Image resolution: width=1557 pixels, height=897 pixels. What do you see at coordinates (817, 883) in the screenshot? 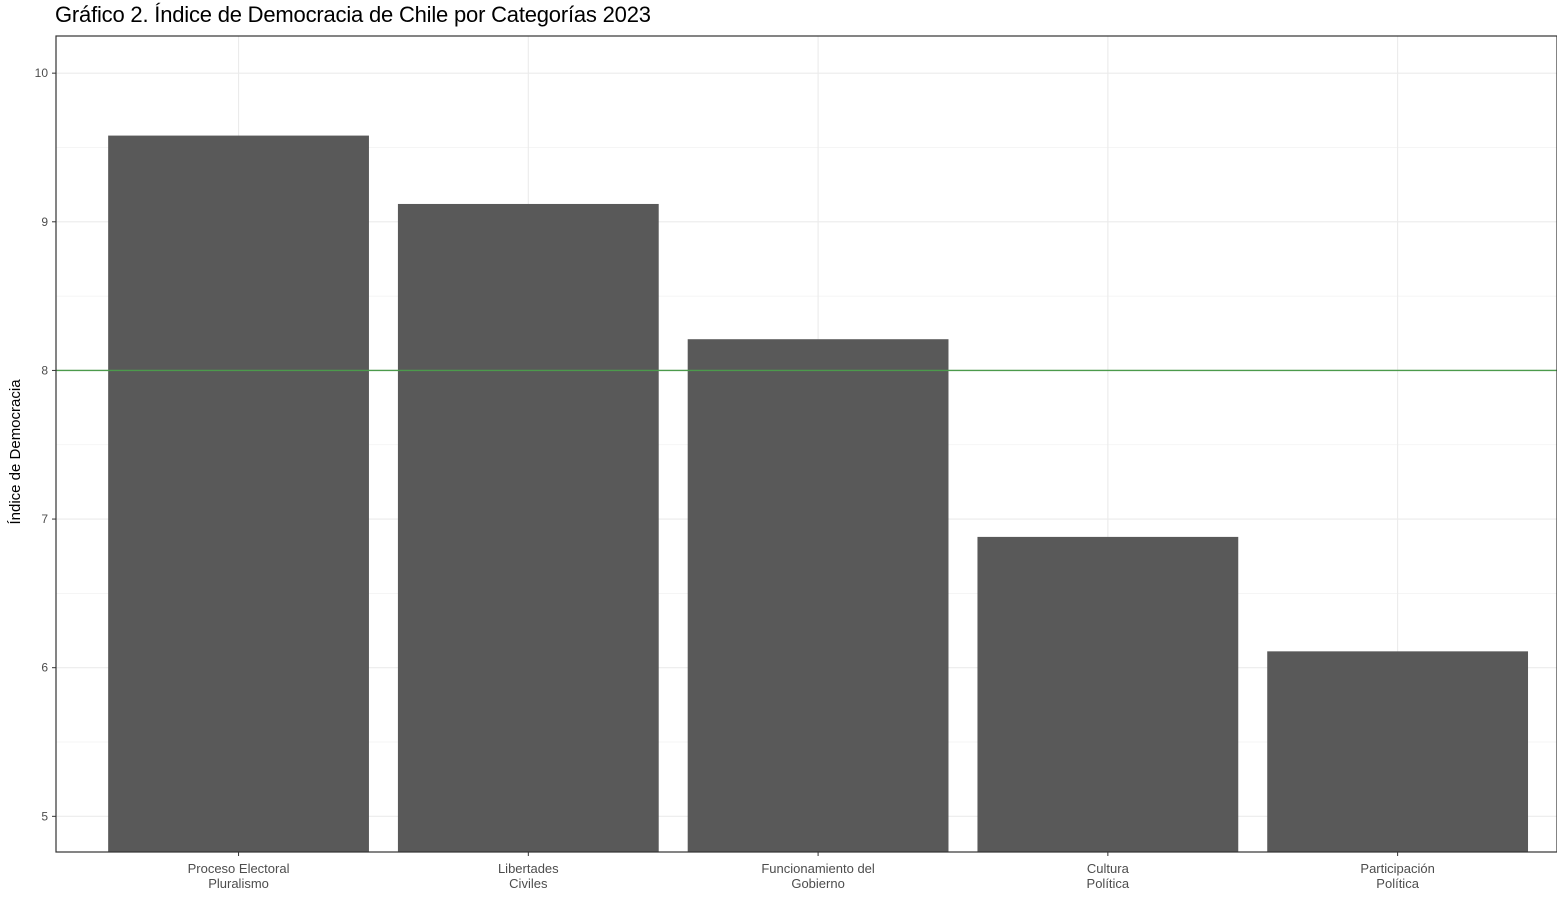
I see `x-tick-label-line: Gobierno` at bounding box center [817, 883].